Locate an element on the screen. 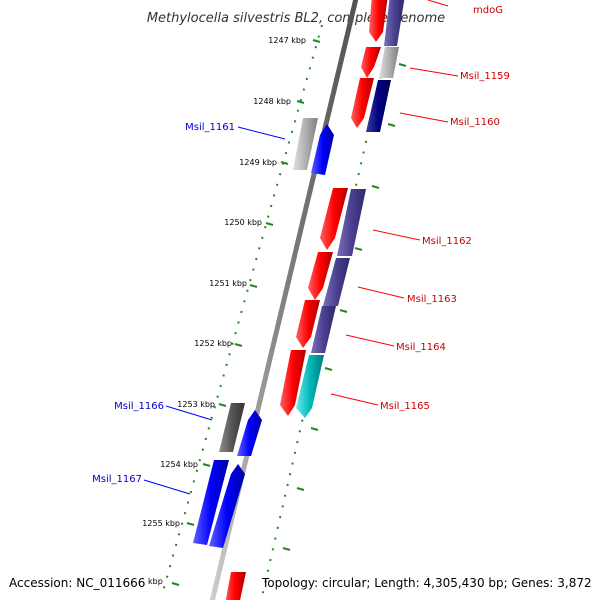 The image size is (600, 600). scale-label-1247: 1247 kbp is located at coordinates (287, 40).